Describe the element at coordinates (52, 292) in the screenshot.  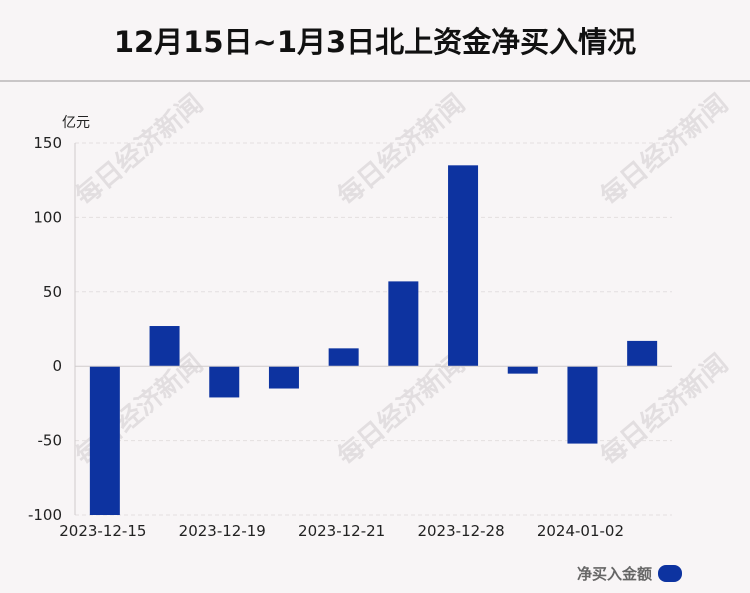
I see `y-tick-label: 50` at that location.